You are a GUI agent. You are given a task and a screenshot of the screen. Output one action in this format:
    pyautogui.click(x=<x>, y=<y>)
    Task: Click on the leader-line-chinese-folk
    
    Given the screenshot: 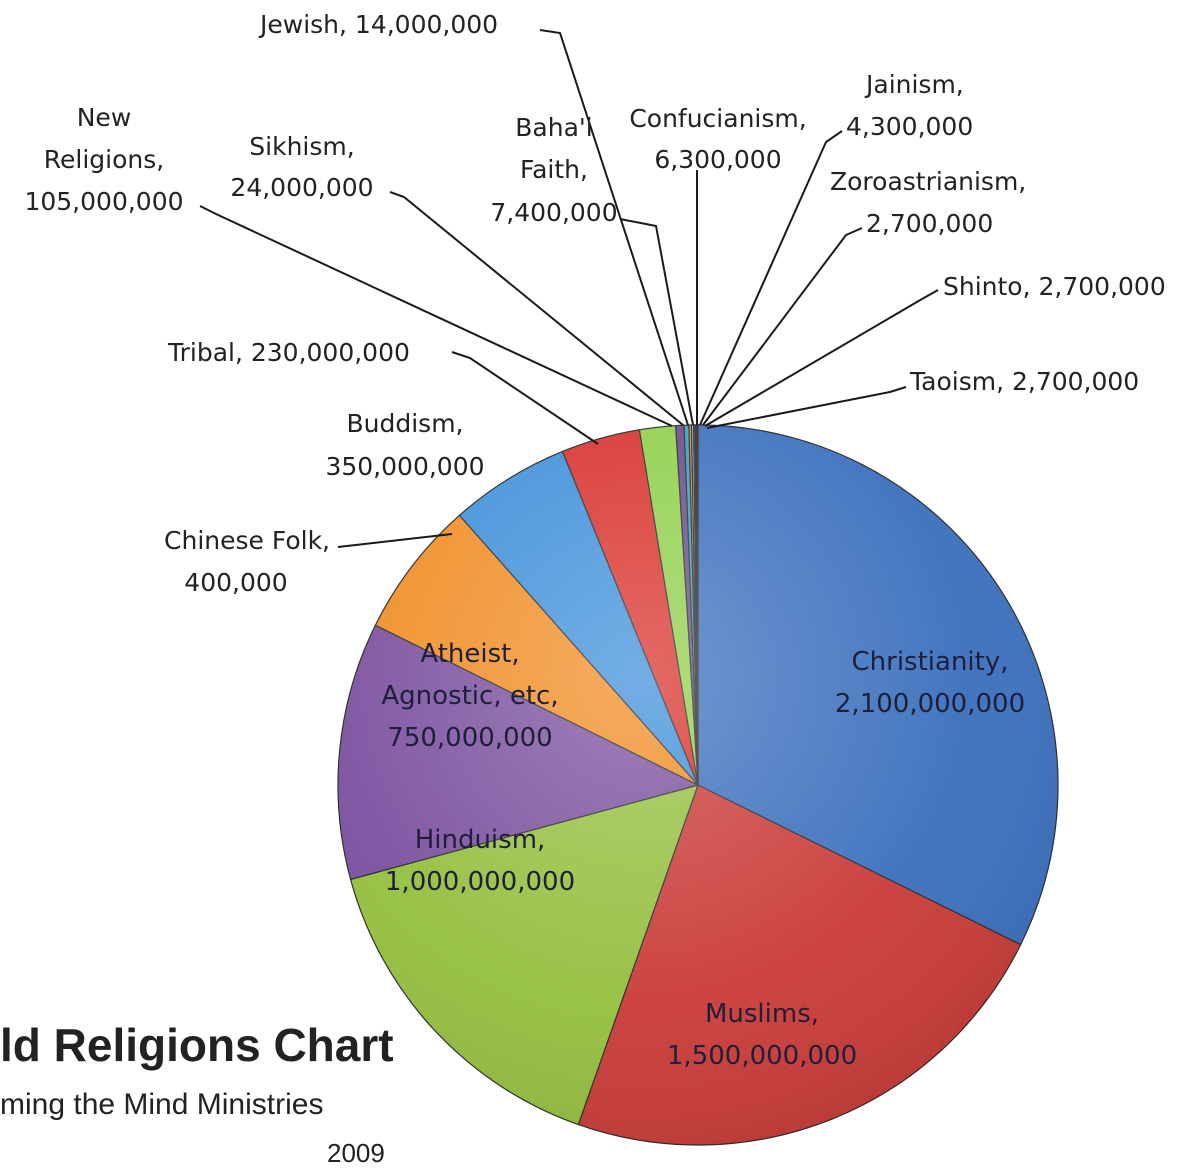 What is the action you would take?
    pyautogui.click(x=395, y=540)
    